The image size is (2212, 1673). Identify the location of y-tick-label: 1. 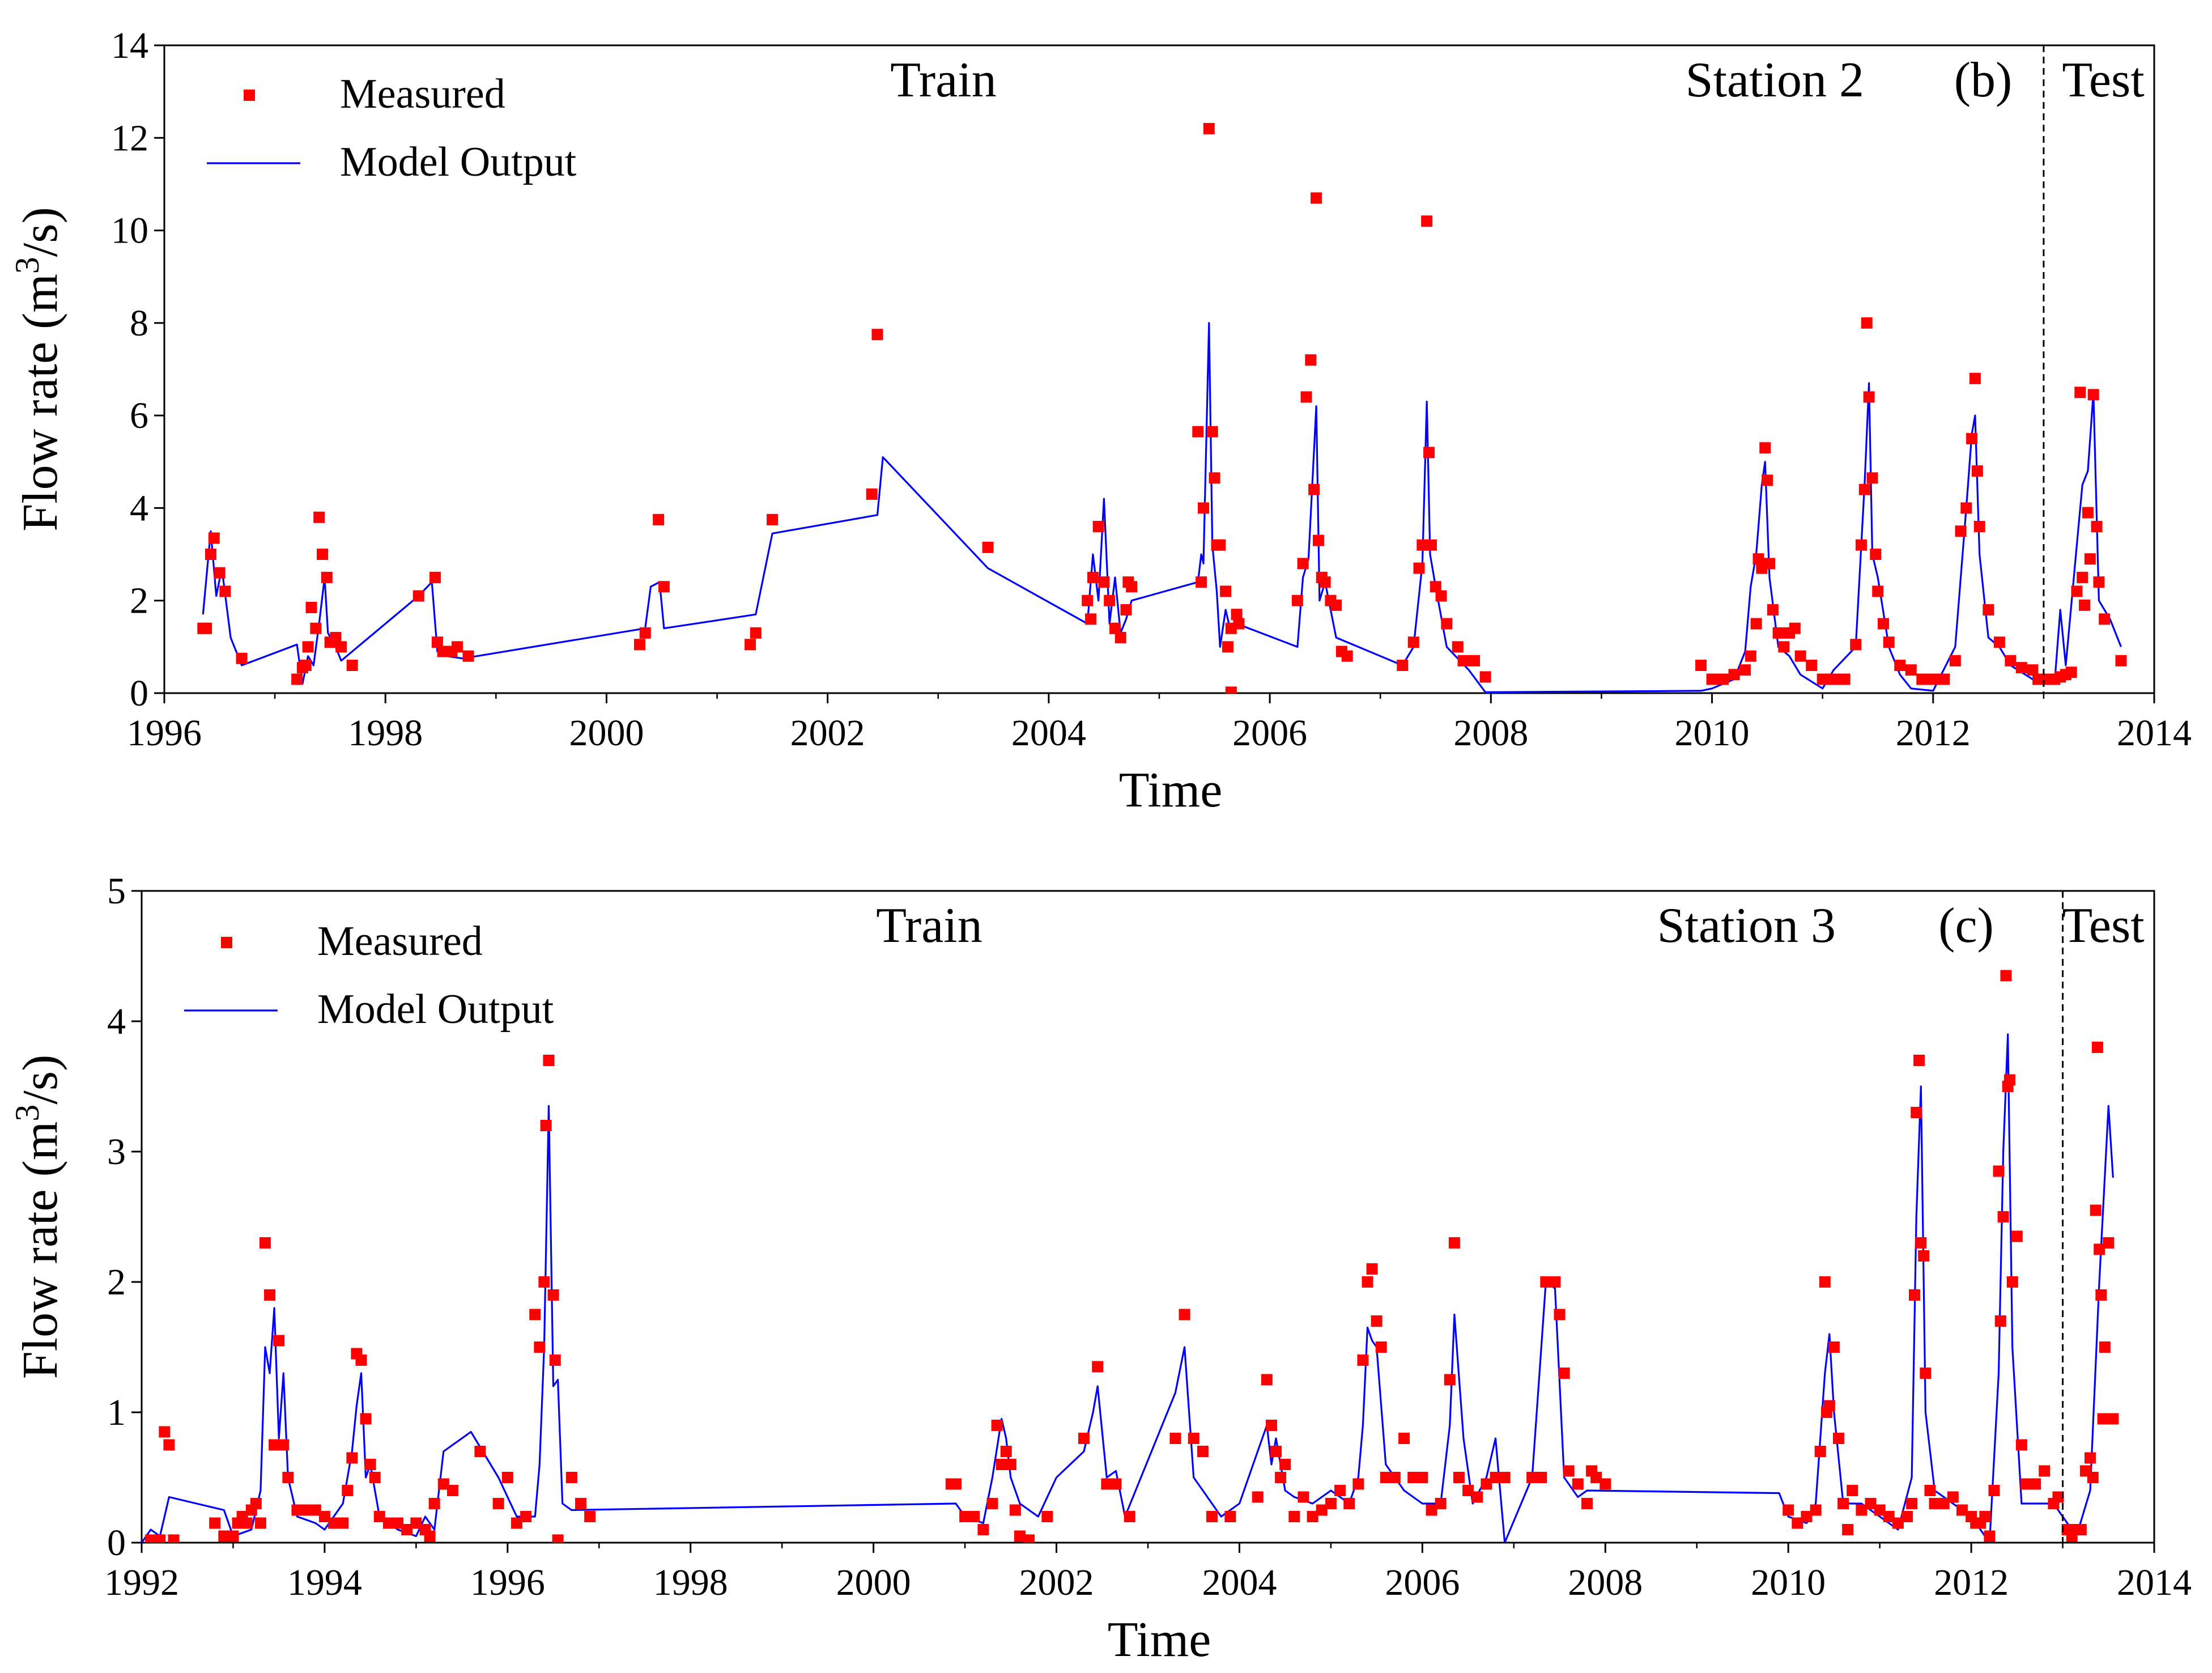
(116, 1412).